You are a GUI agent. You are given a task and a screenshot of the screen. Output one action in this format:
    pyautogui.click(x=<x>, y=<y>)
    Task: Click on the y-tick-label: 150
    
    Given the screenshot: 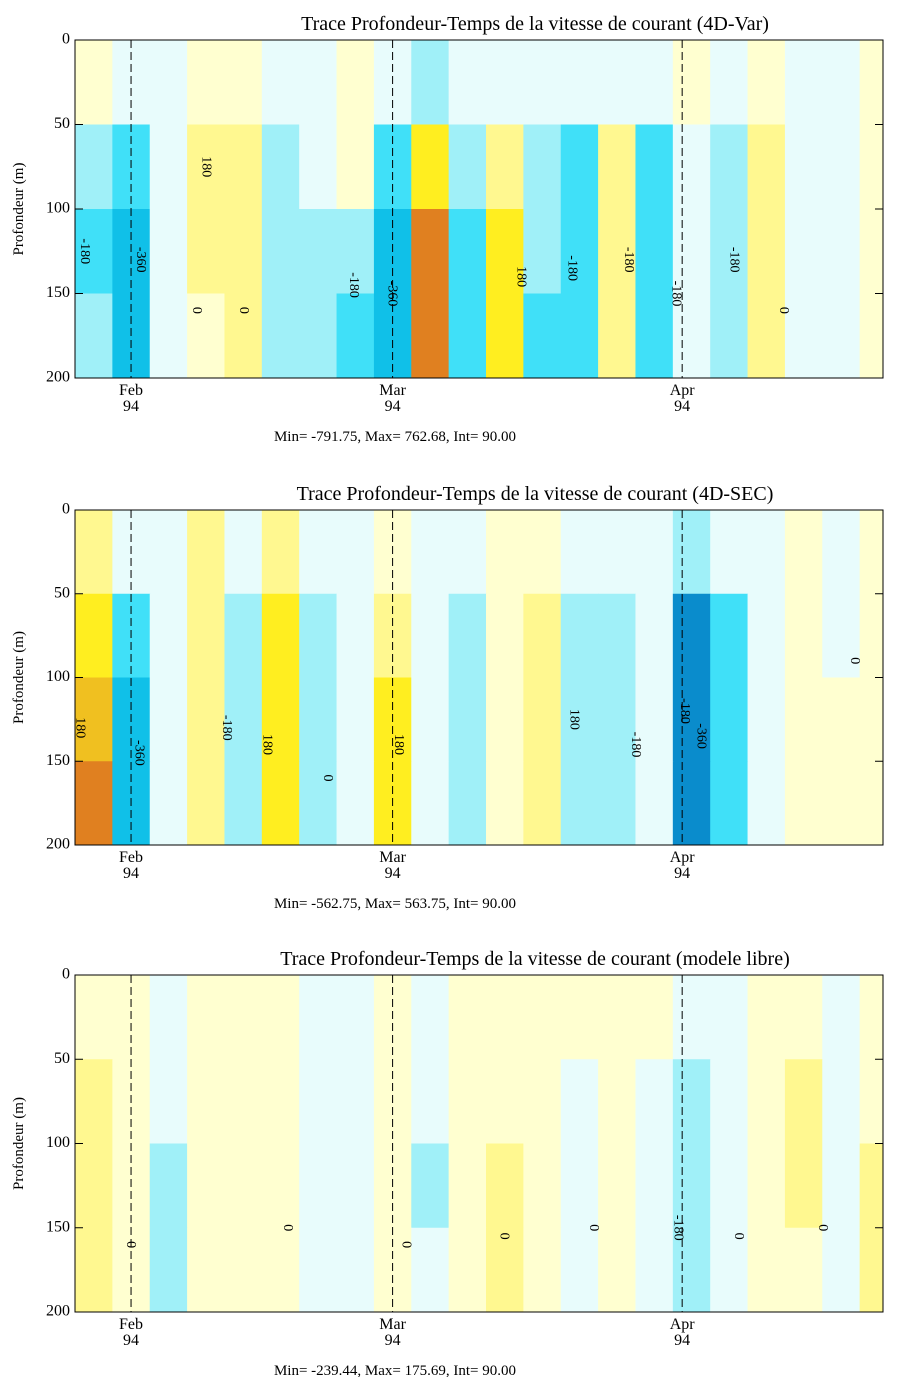 What is the action you would take?
    pyautogui.click(x=58, y=760)
    